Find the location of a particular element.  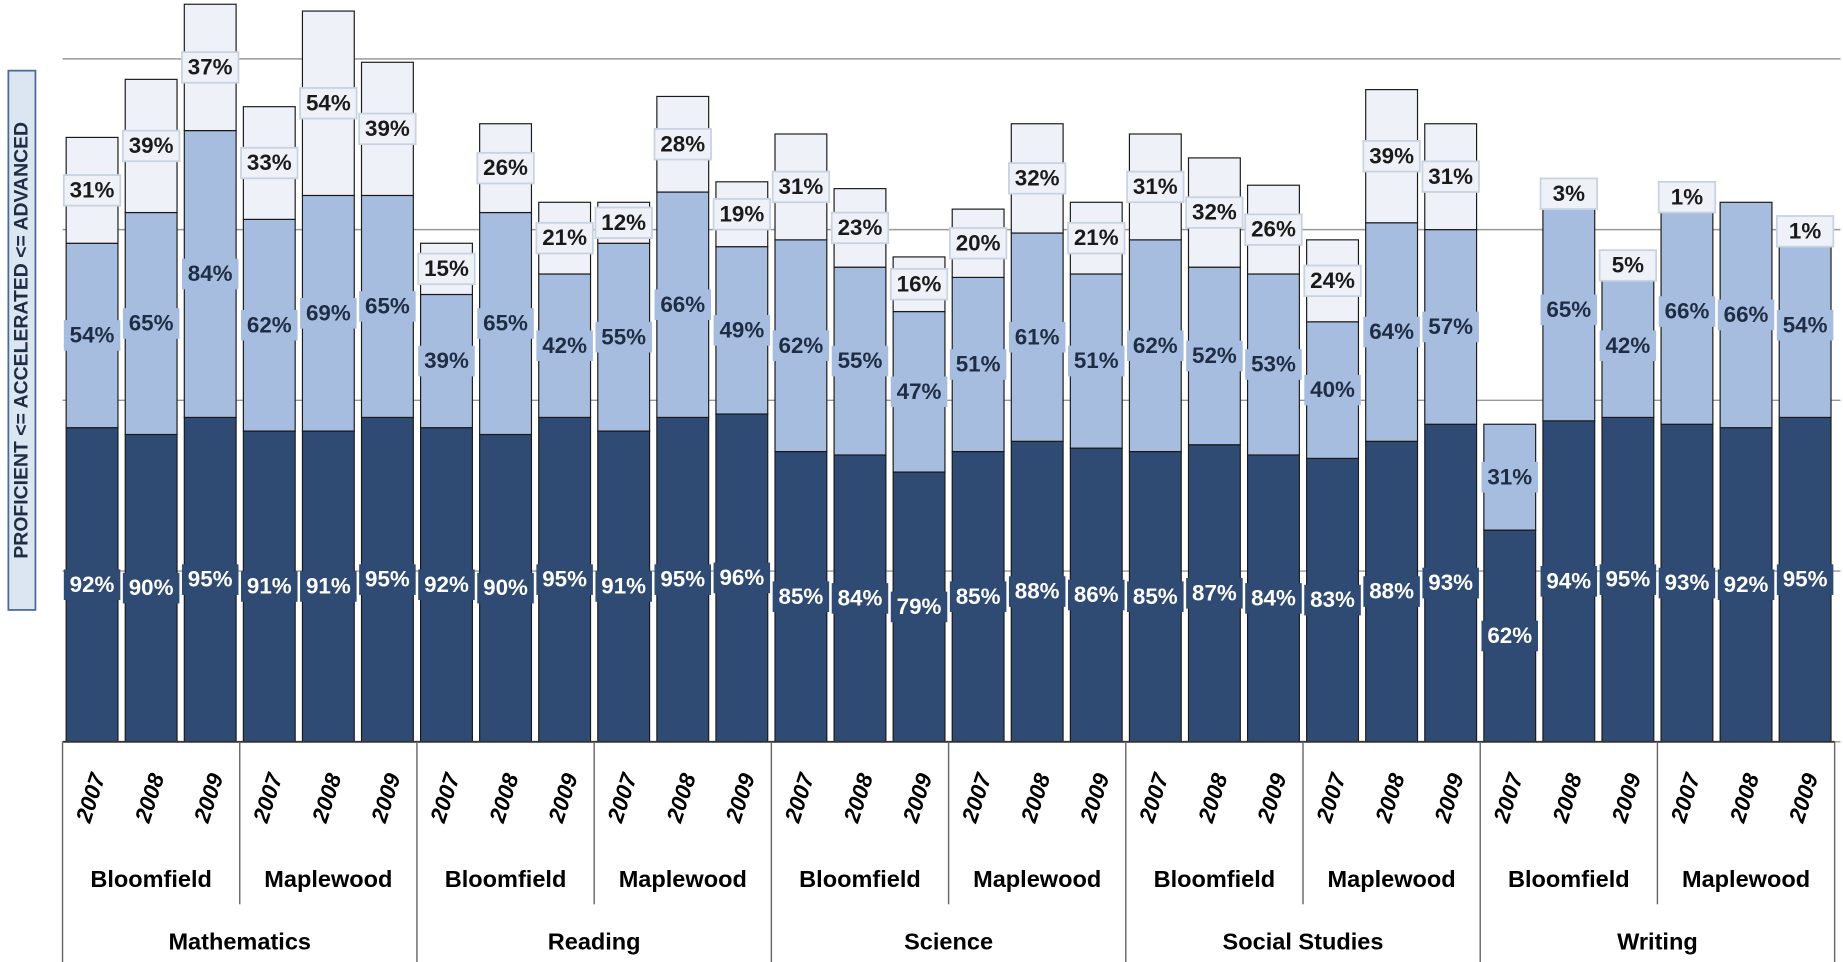

data-label: 3% is located at coordinates (1569, 193).